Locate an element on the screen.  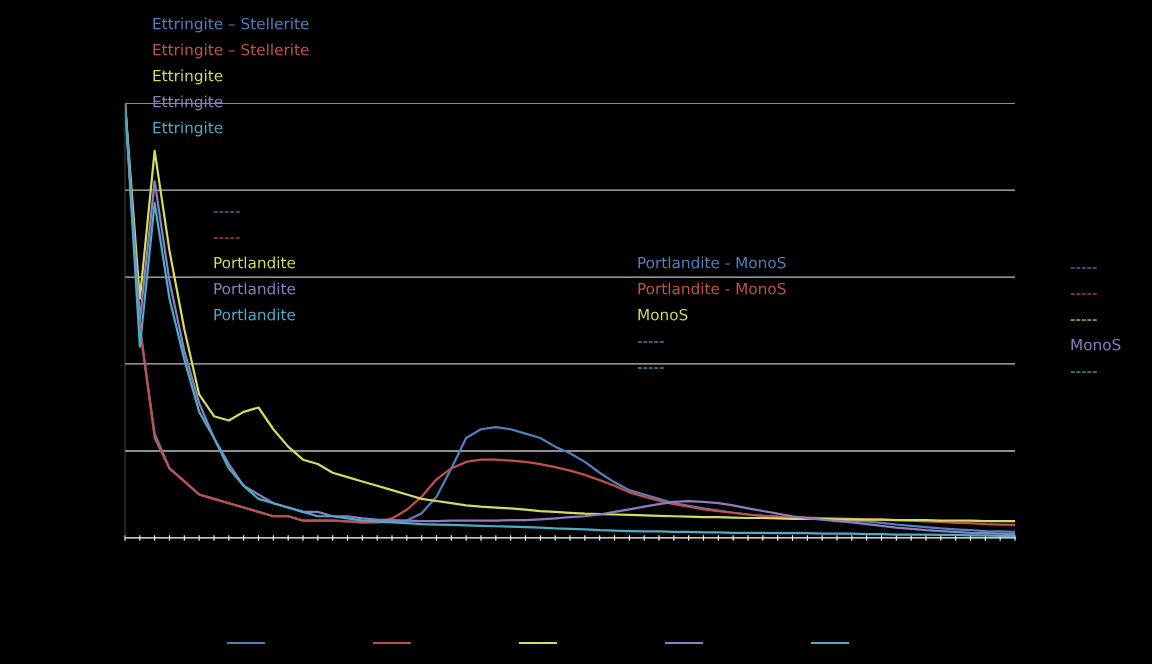
text: MonoS is located at coordinates (1096, 344).